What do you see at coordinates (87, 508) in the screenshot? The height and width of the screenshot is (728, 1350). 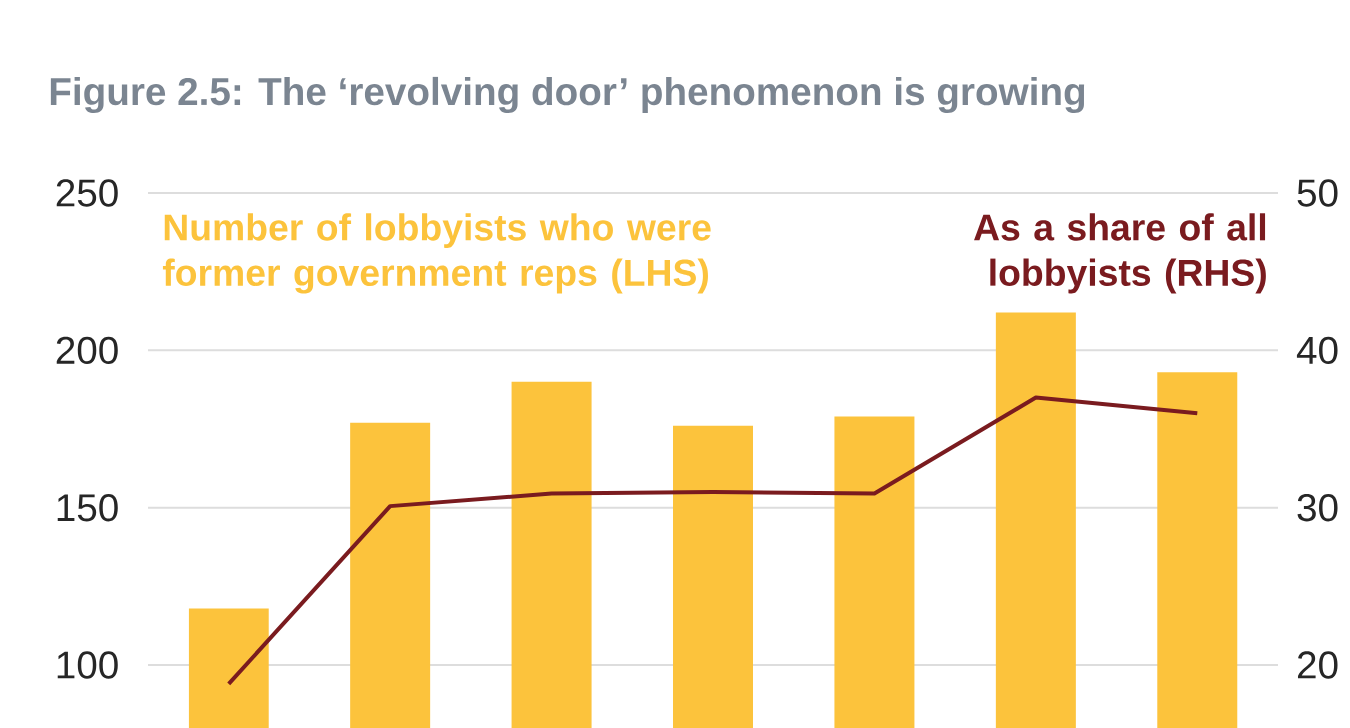 I see `y-tick-label: 150` at bounding box center [87, 508].